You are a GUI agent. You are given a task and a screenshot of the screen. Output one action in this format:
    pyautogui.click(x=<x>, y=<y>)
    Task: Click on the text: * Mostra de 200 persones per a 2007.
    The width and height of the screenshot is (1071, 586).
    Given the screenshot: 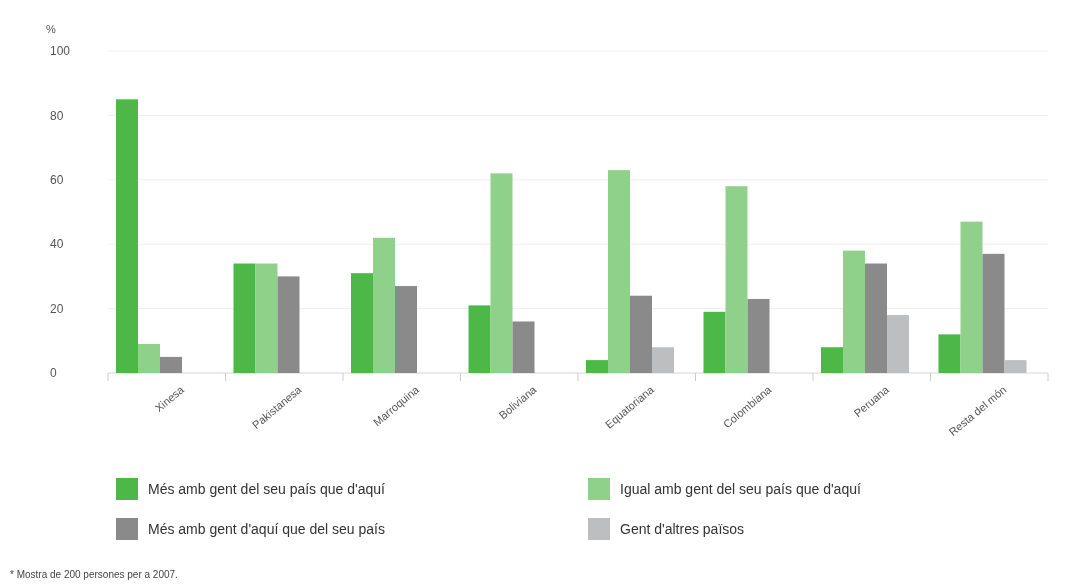 What is the action you would take?
    pyautogui.click(x=94, y=574)
    